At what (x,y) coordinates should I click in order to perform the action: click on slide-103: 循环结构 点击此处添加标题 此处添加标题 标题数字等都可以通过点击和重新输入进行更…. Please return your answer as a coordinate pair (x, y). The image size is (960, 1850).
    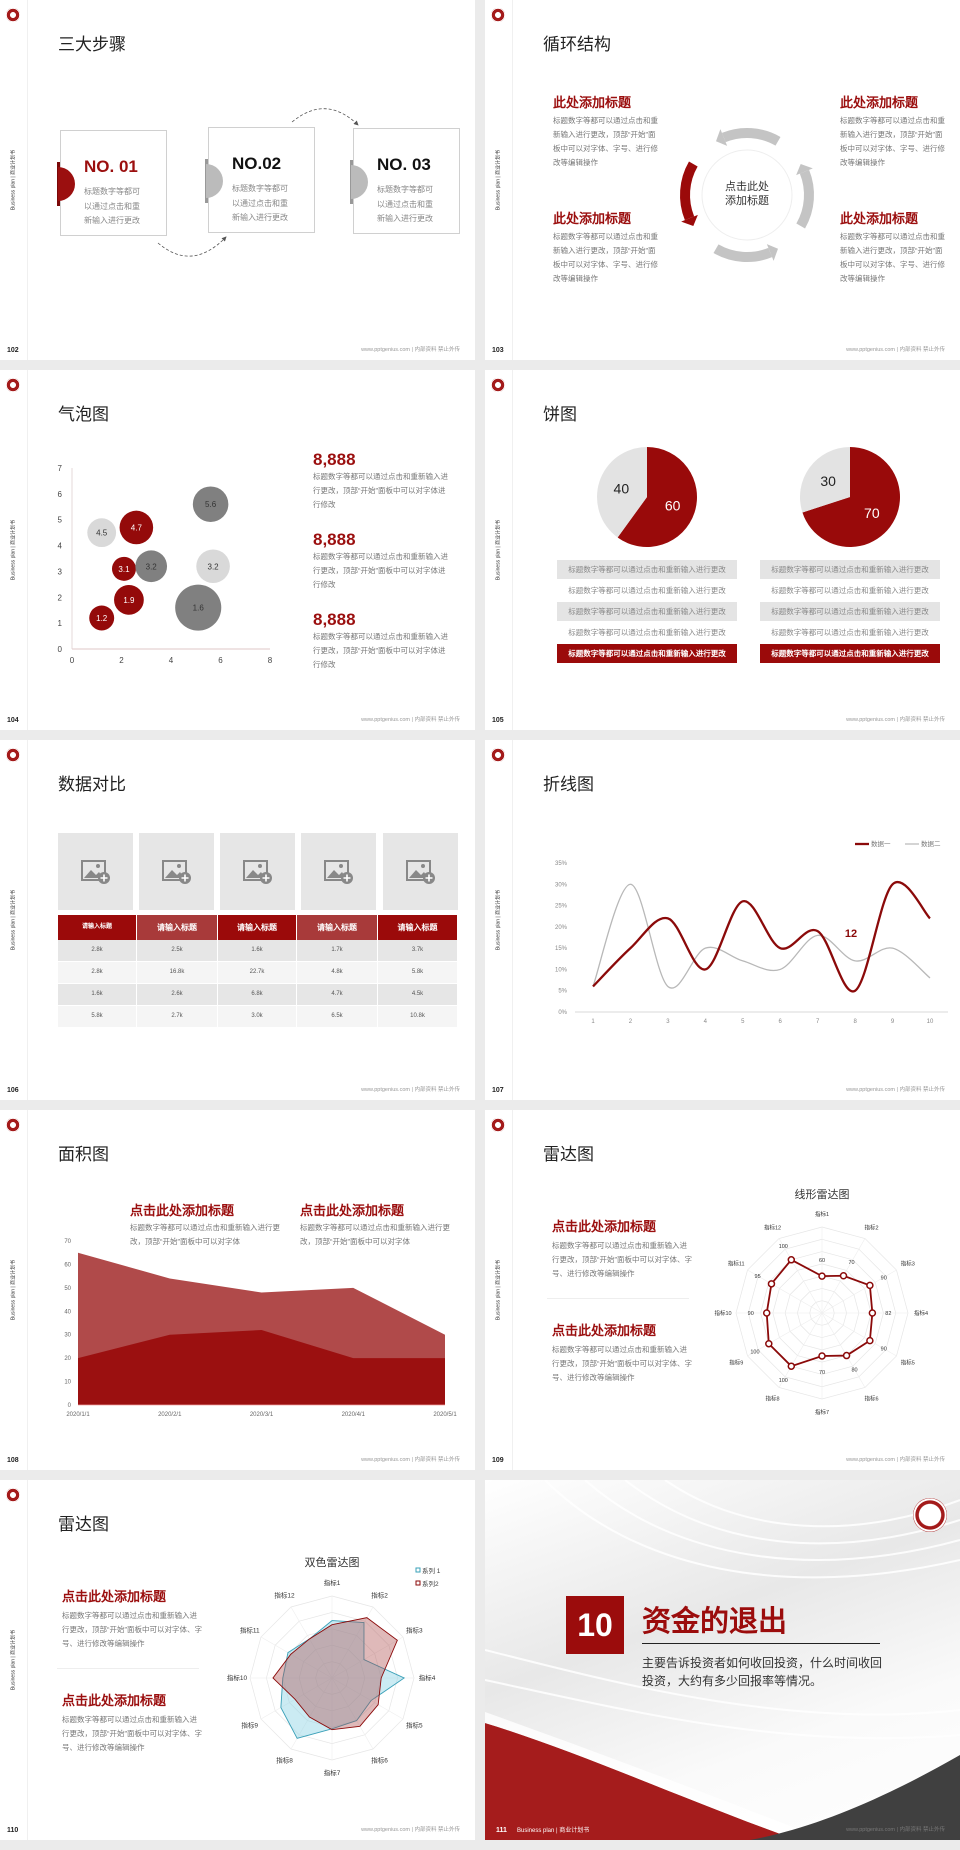
    Looking at the image, I should click on (722, 180).